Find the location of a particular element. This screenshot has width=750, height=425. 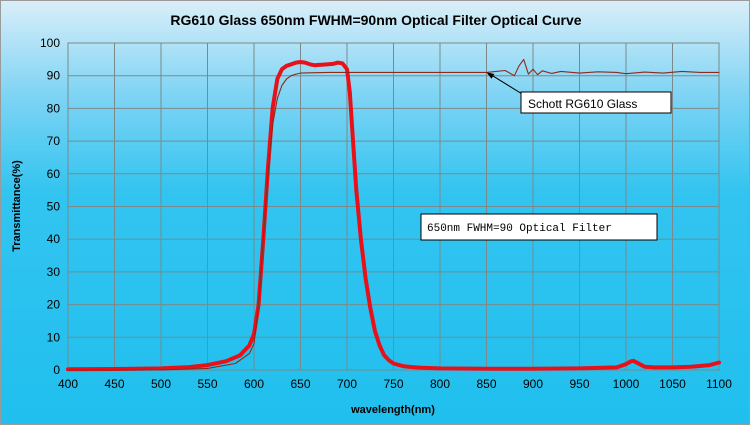

x-tick-label: 900 is located at coordinates (533, 384).